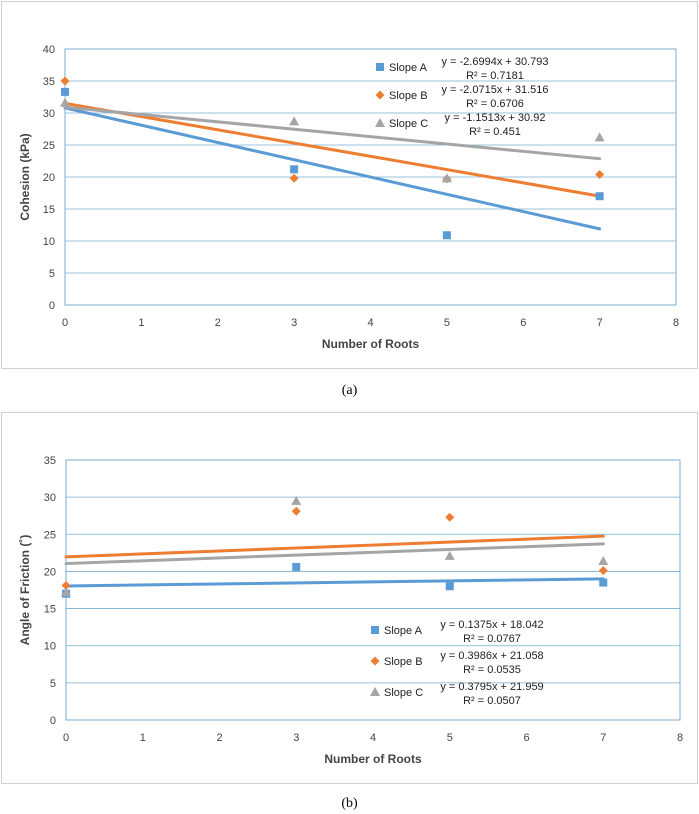 The height and width of the screenshot is (814, 699). What do you see at coordinates (495, 118) in the screenshot?
I see `trendline-equation-slope-c: y = -1.1513x + 30.92` at bounding box center [495, 118].